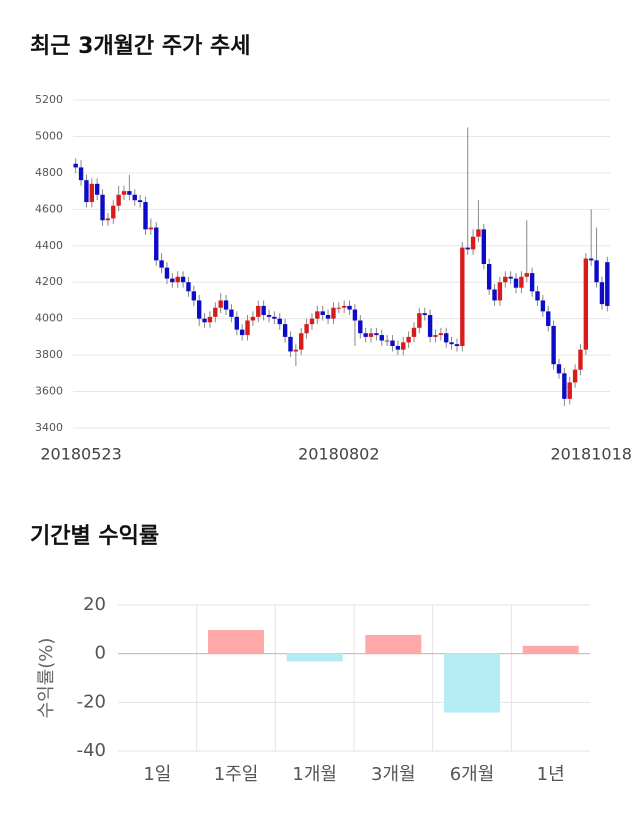 The image size is (640, 814). What do you see at coordinates (49, 318) in the screenshot?
I see `y-tick-label: 4000` at bounding box center [49, 318].